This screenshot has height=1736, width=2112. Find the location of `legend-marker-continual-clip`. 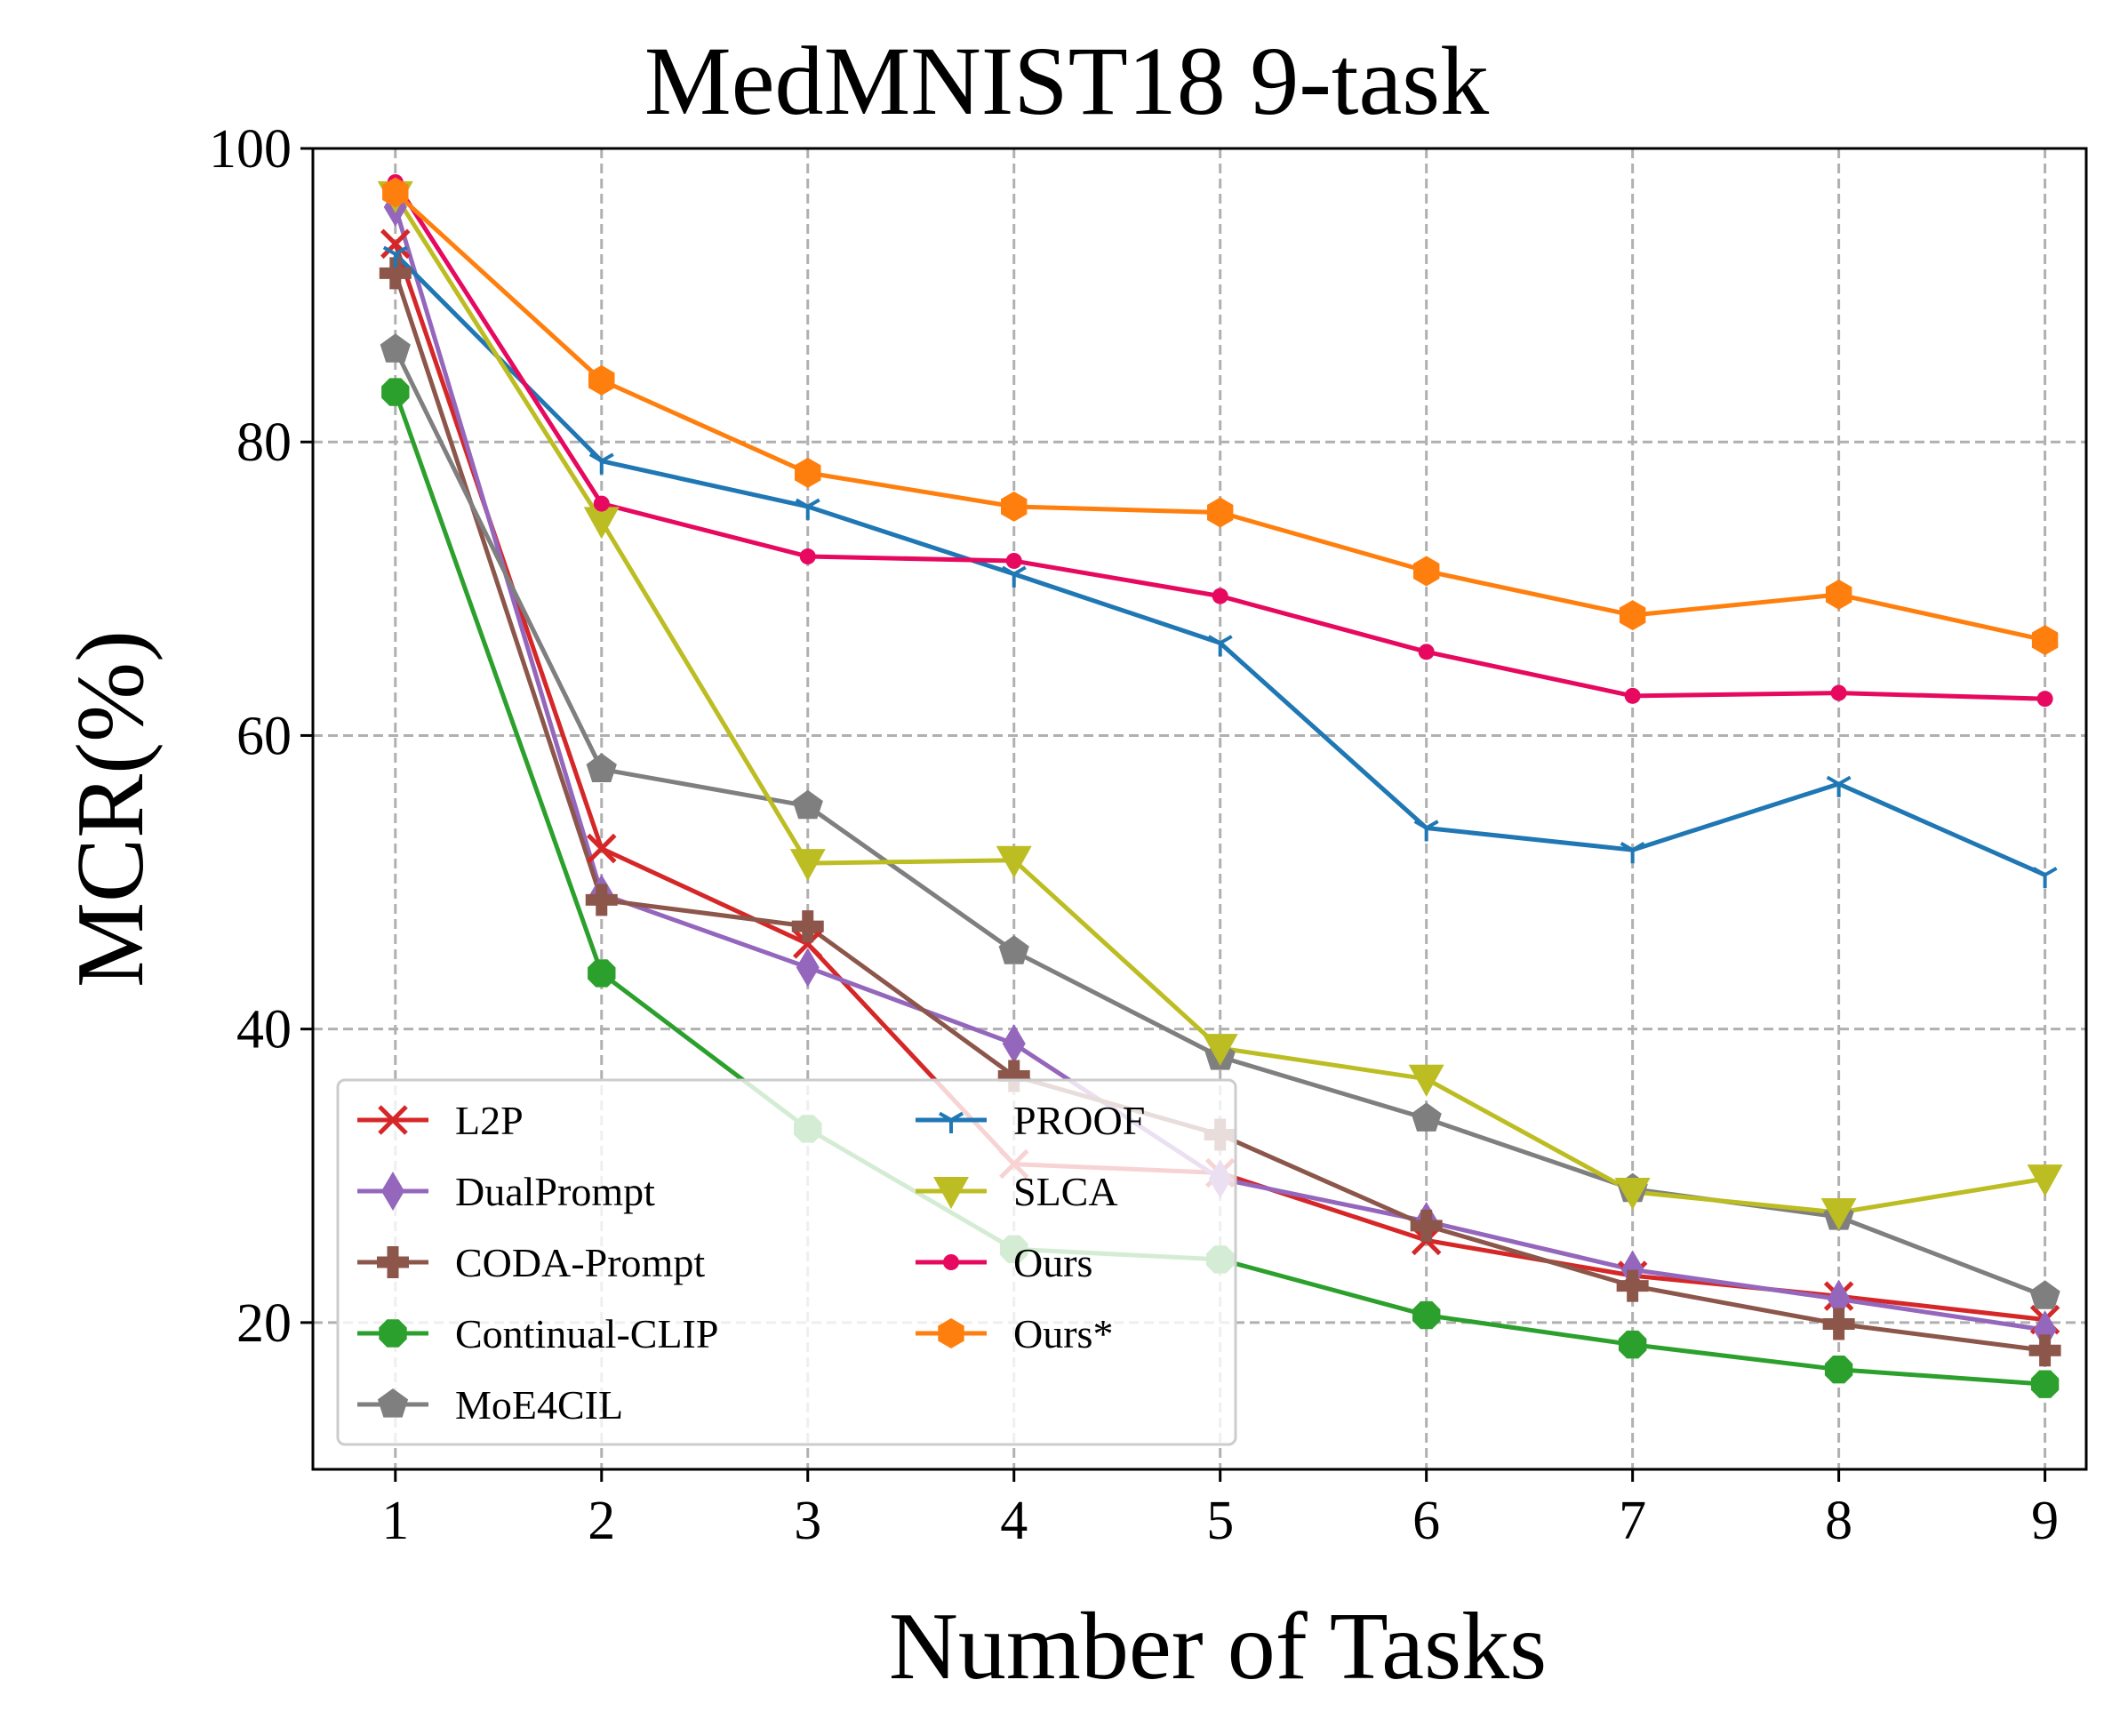

legend-marker-continual-clip is located at coordinates (393, 1333).